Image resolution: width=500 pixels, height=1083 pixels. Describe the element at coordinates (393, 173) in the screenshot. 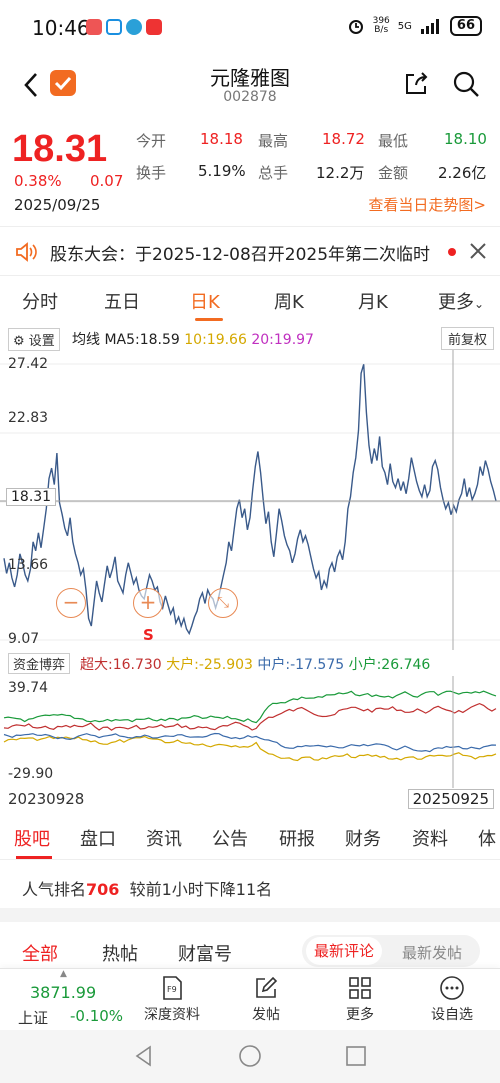

I see `amount-label: 金额` at that location.